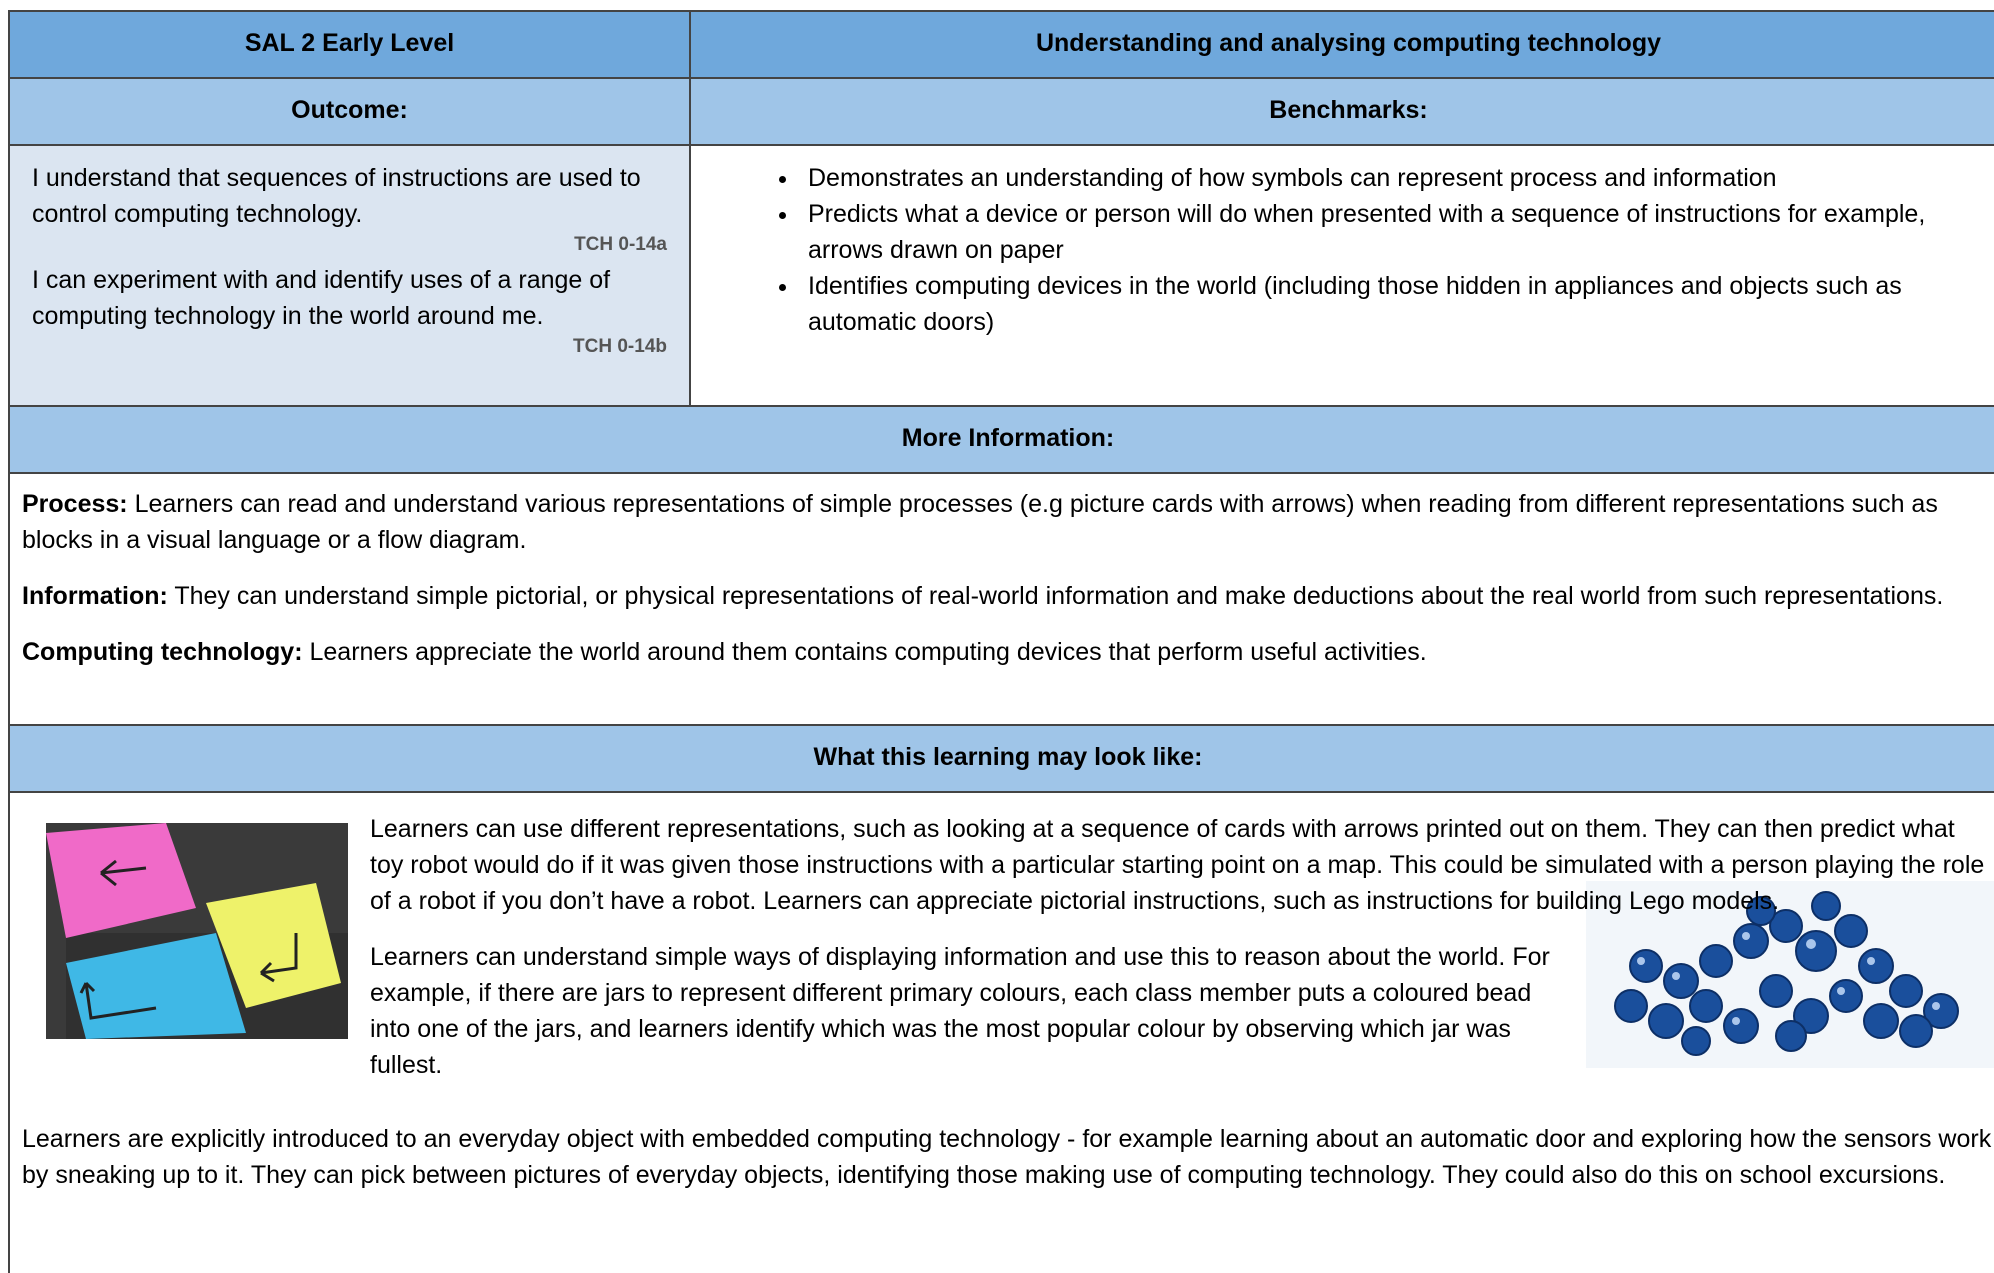 The width and height of the screenshot is (1994, 1273). Describe the element at coordinates (95, 596) in the screenshot. I see `info-label: Information:` at that location.